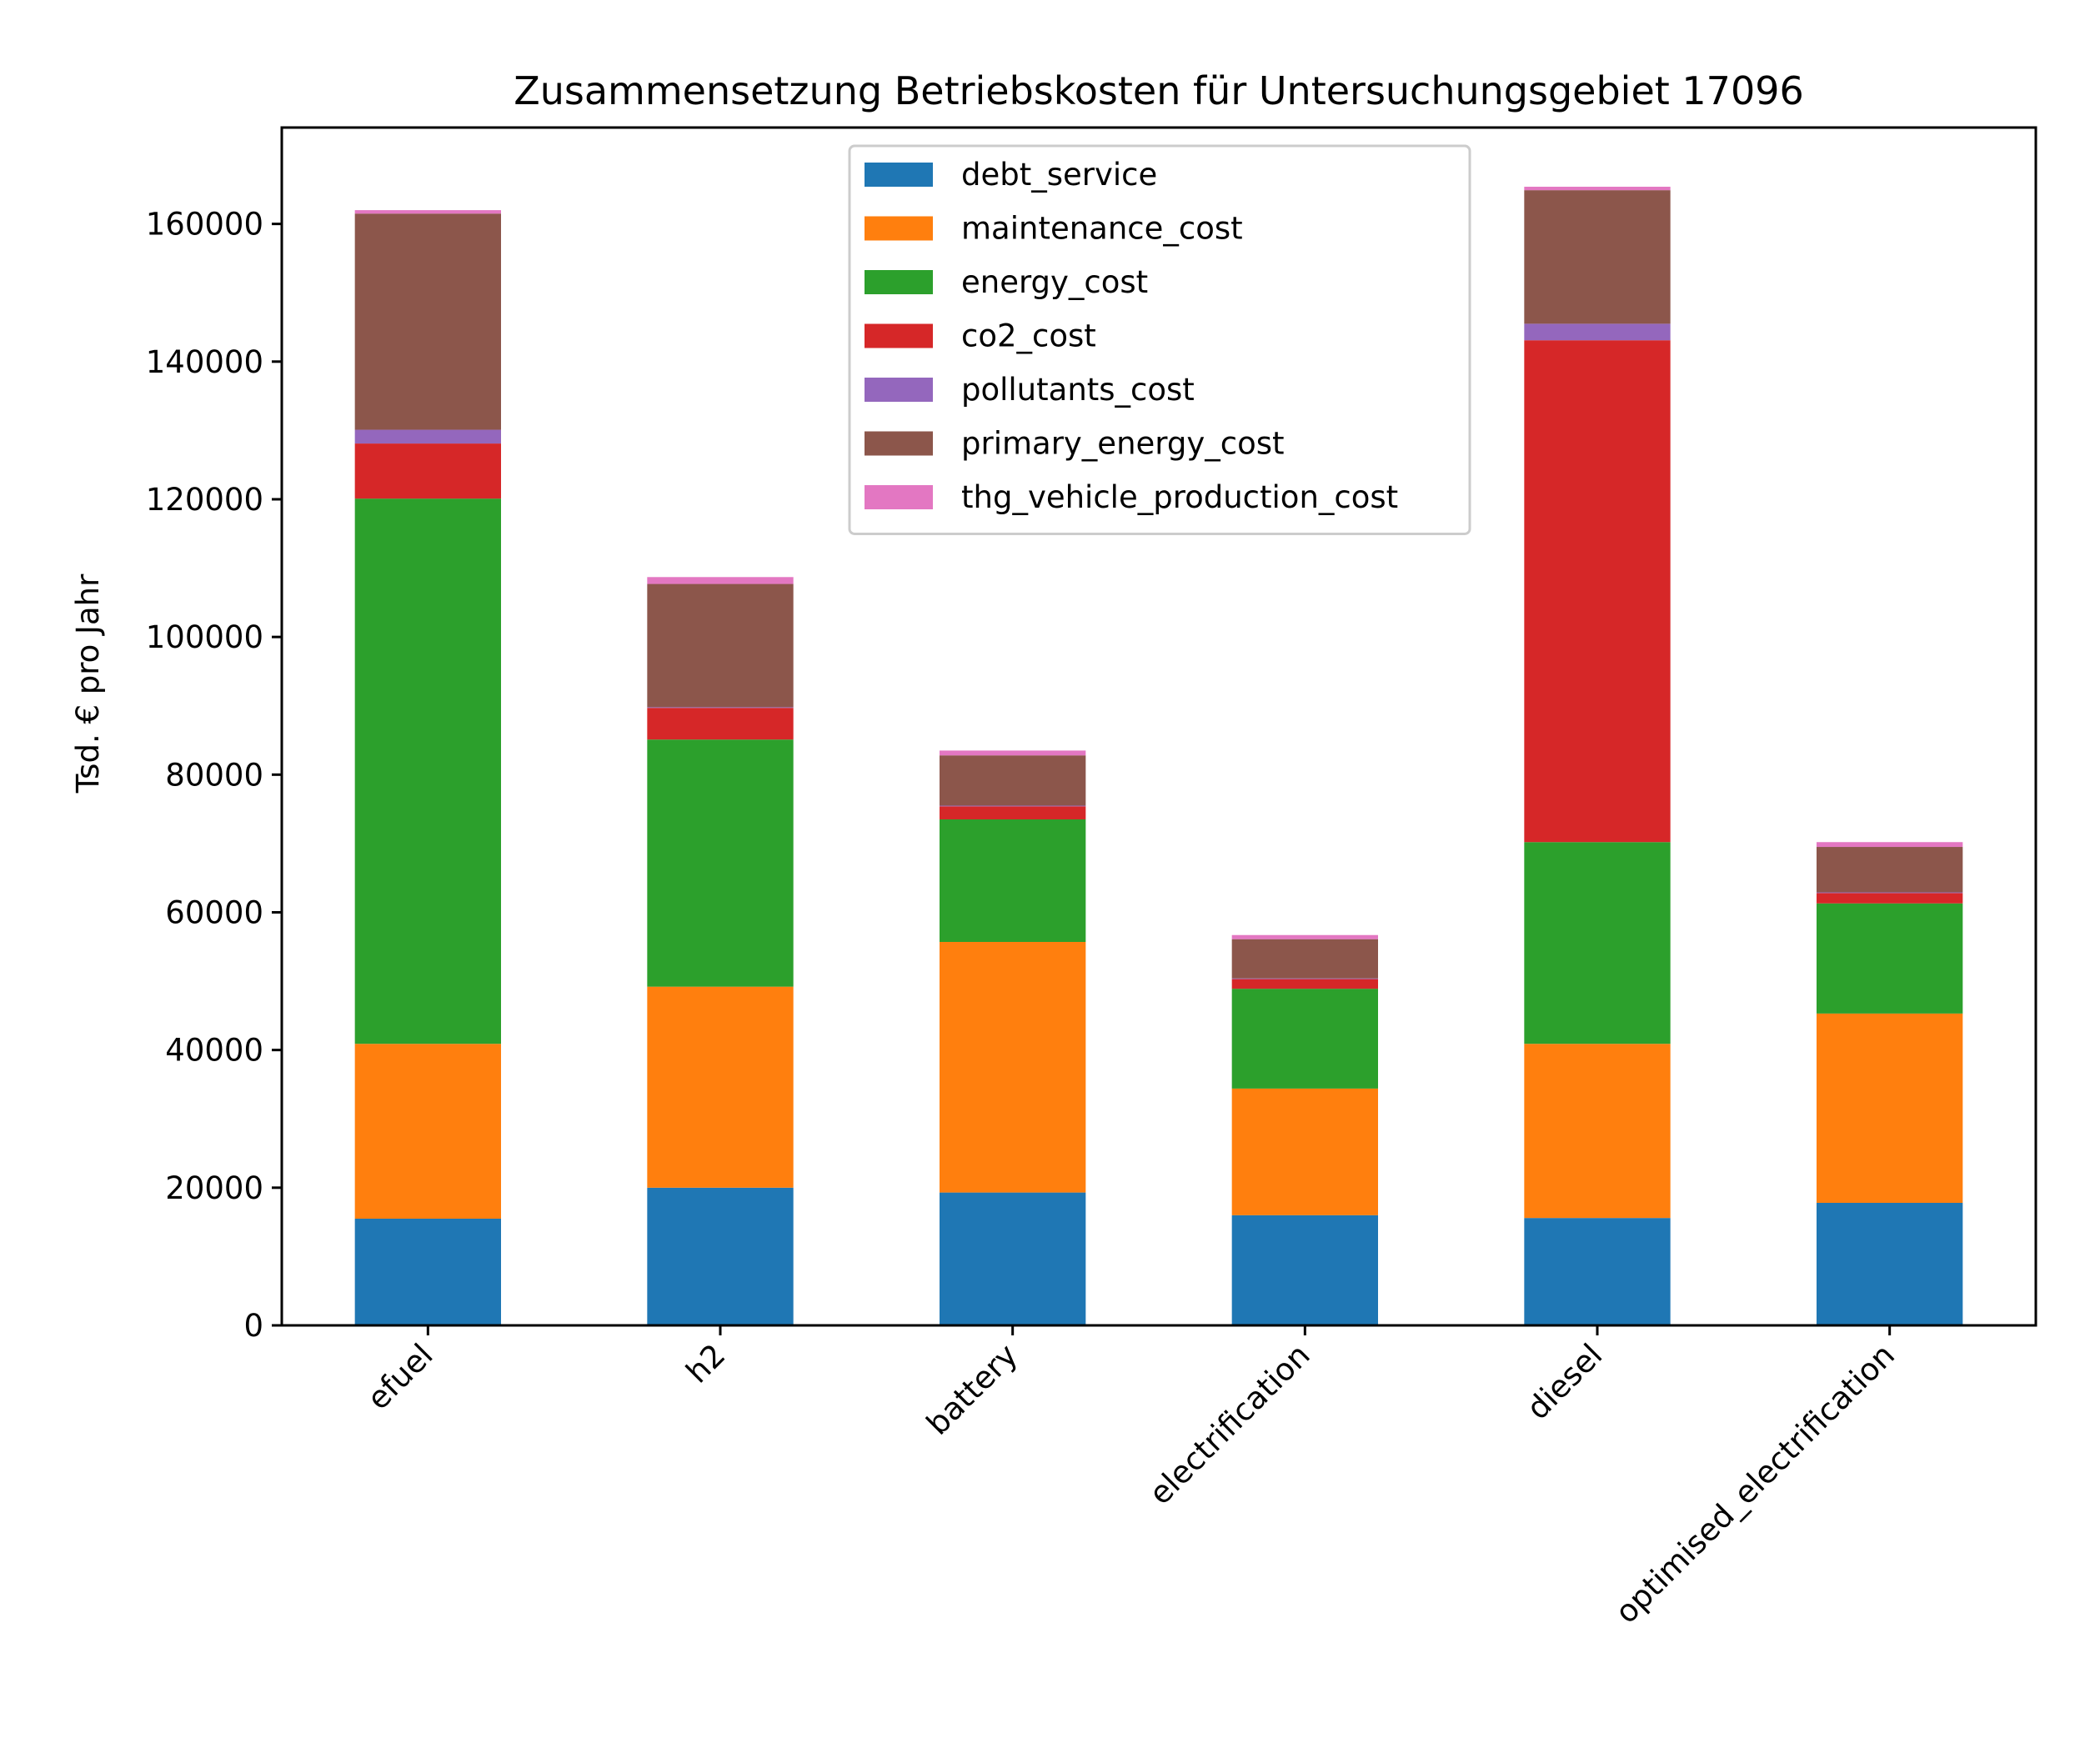 The height and width of the screenshot is (1743, 2100). What do you see at coordinates (899, 497) in the screenshot?
I see `legend-swatch-thg_vehicle_production_cost` at bounding box center [899, 497].